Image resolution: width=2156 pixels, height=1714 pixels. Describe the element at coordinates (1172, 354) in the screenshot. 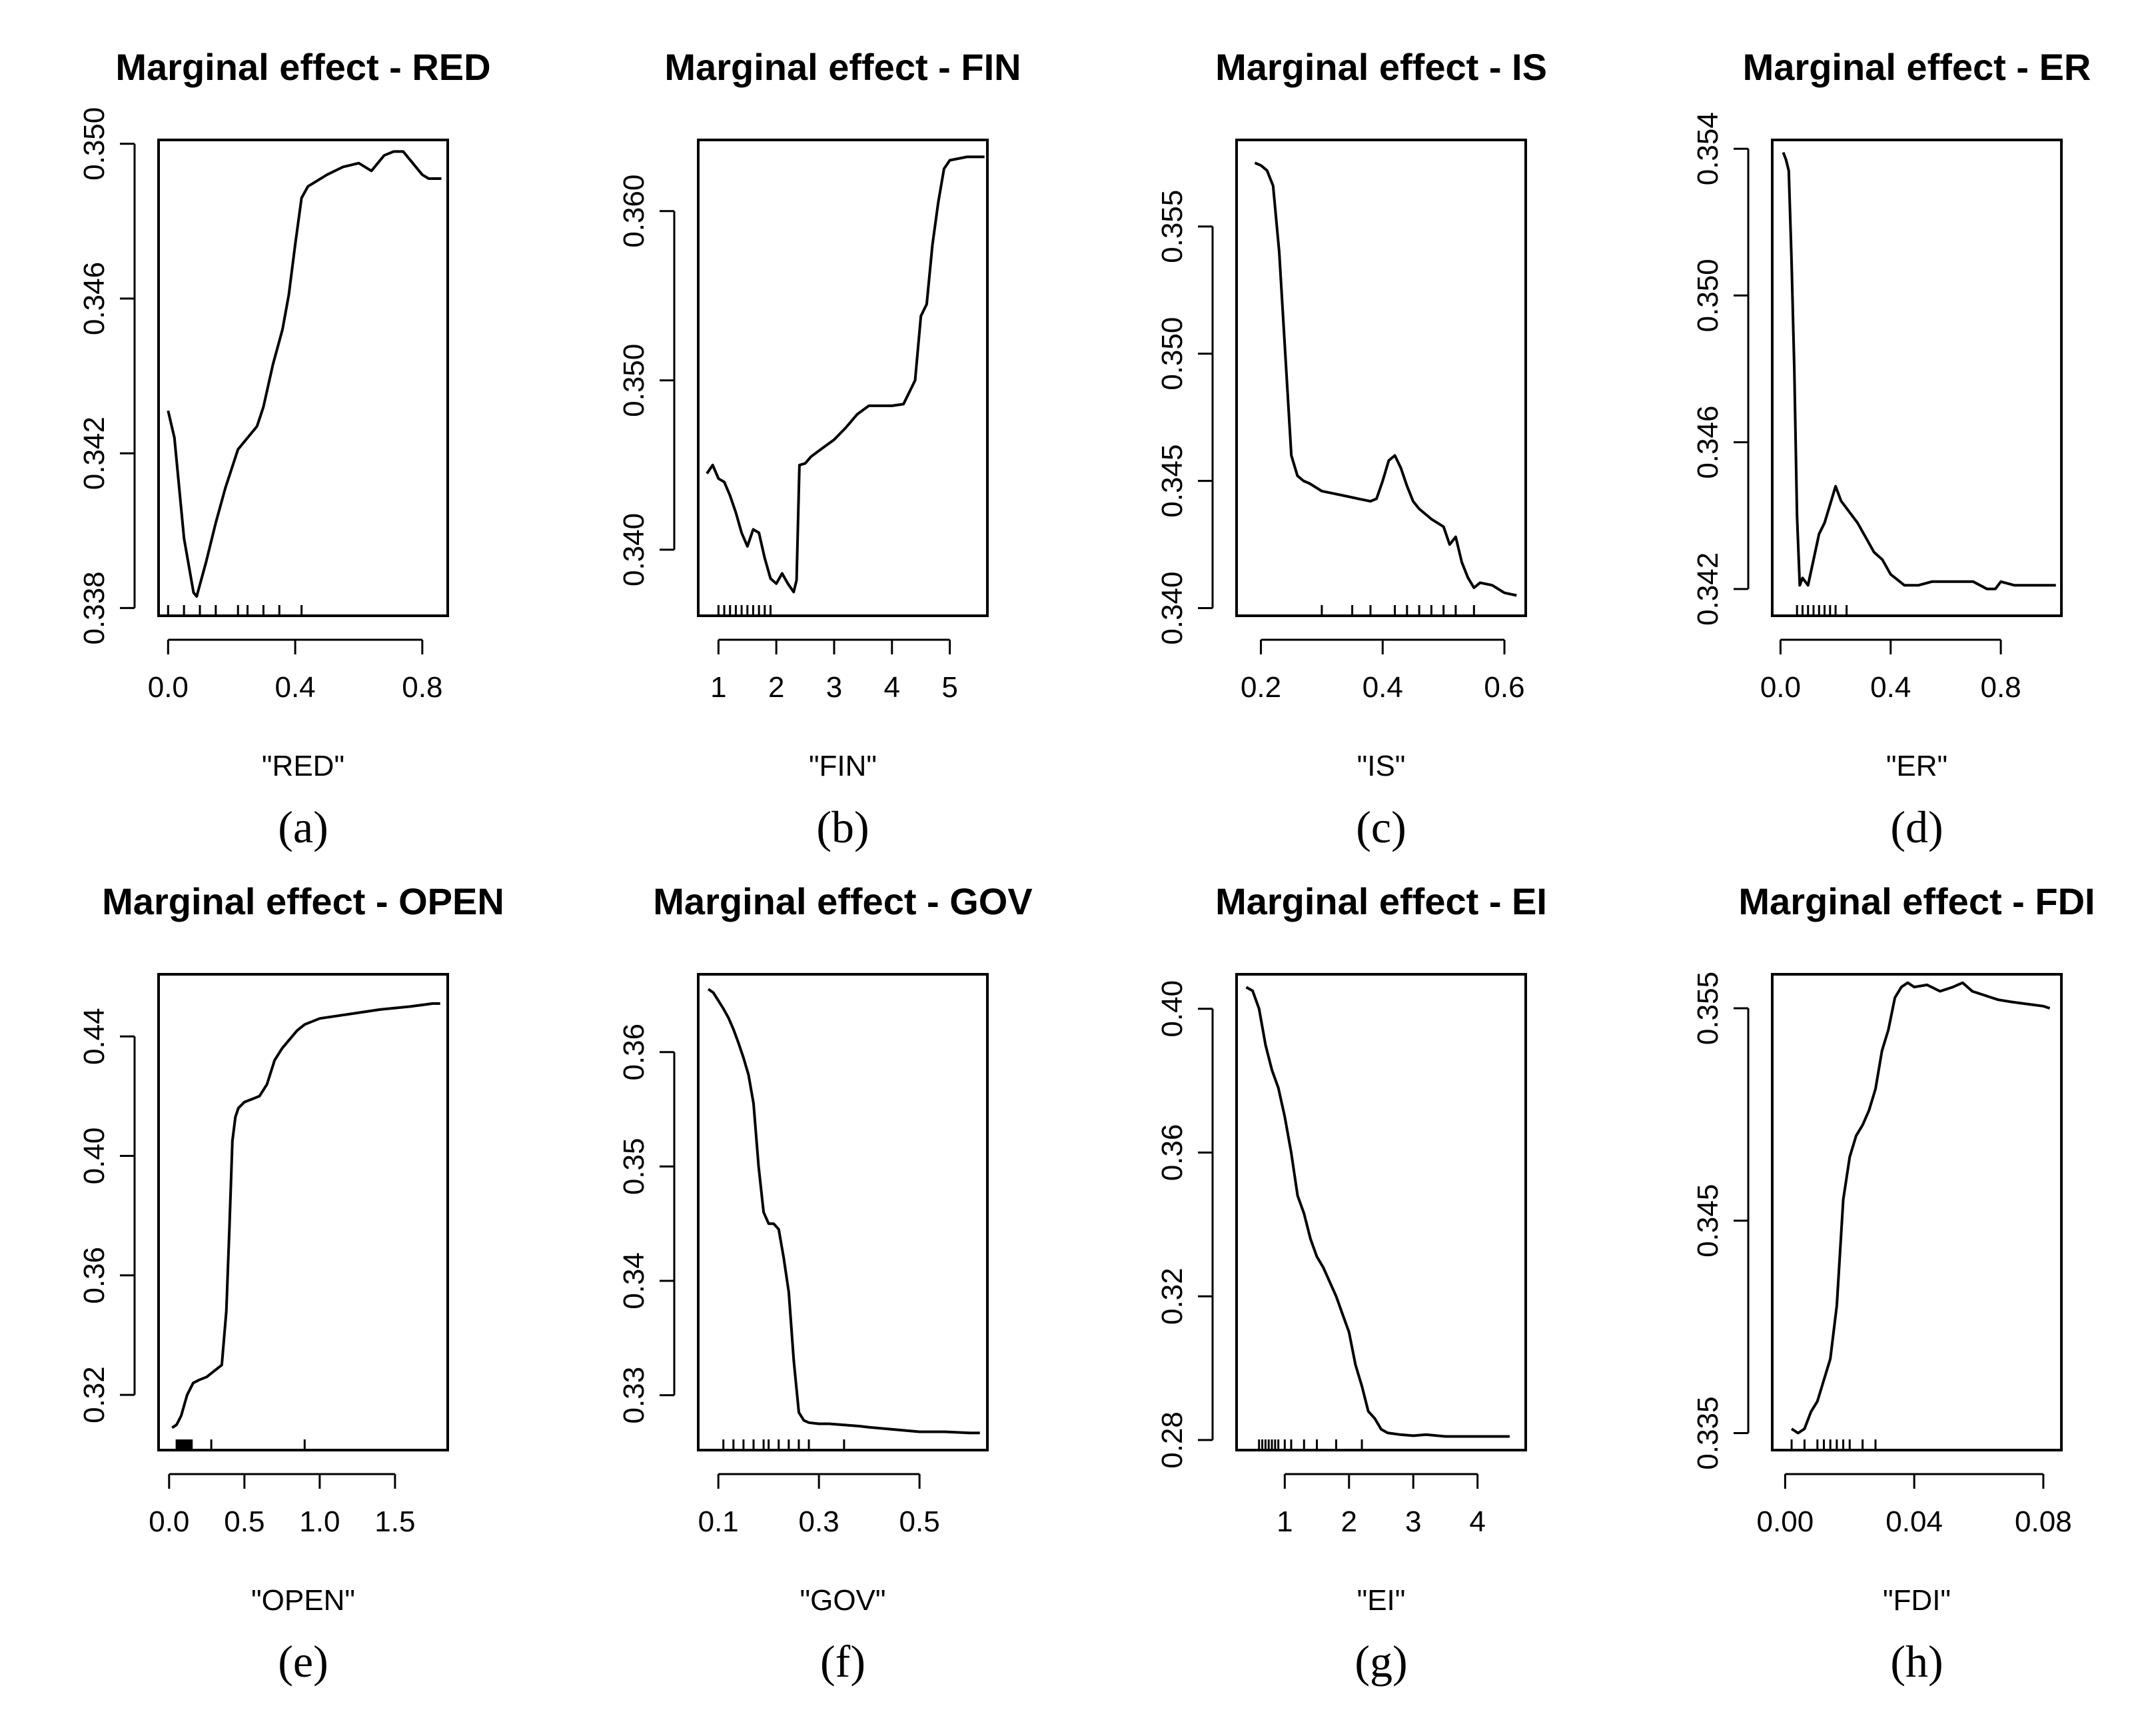

I see `panel-c-y-tick-label: 0.350` at that location.